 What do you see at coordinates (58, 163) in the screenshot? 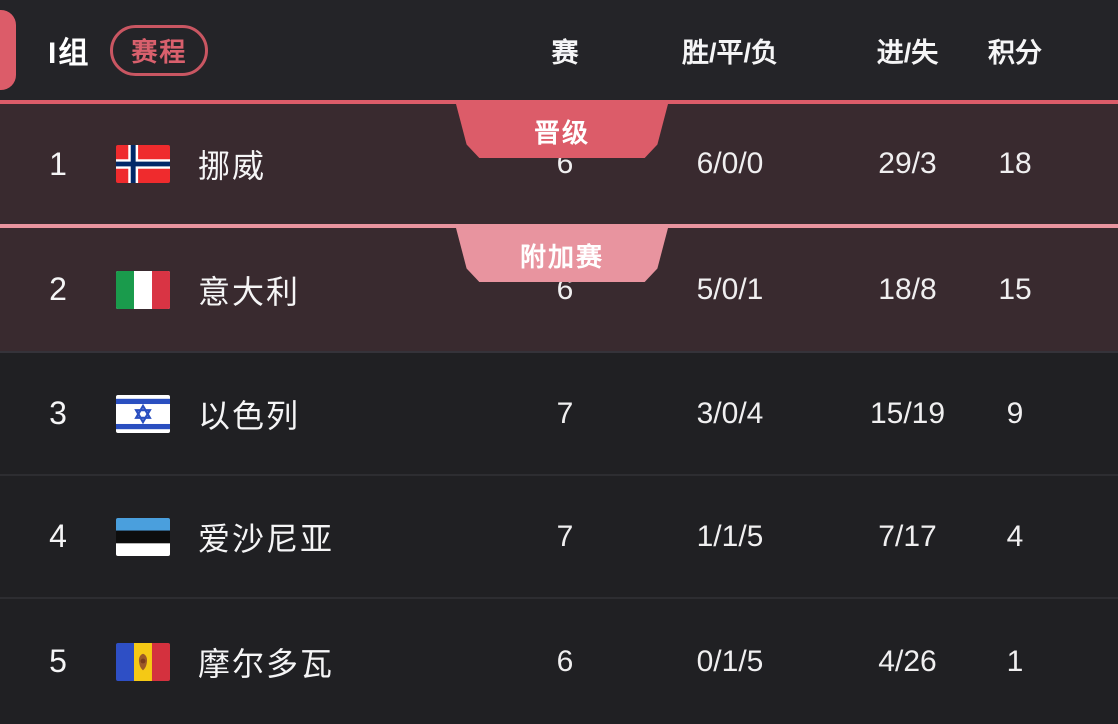
I see `rank-cell: 1` at bounding box center [58, 163].